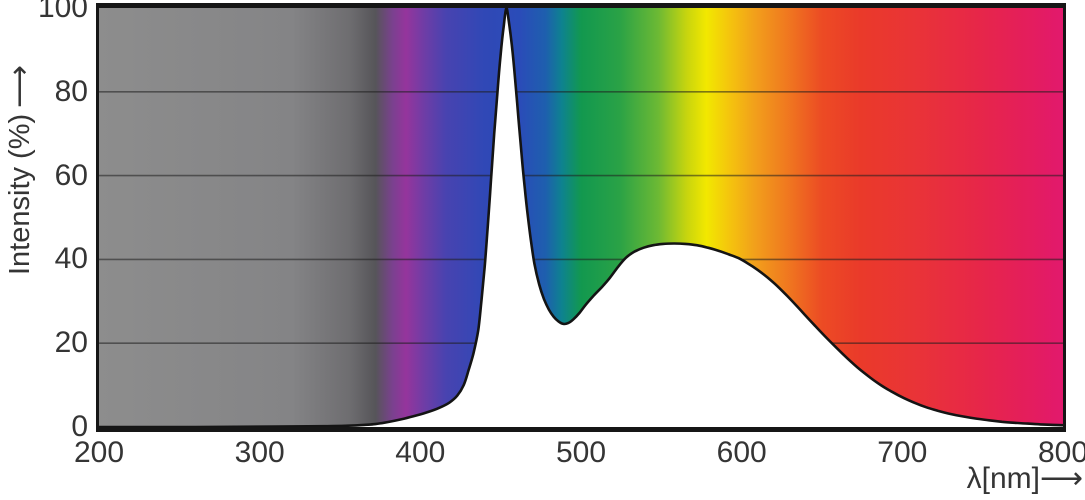 The height and width of the screenshot is (500, 1085). What do you see at coordinates (62, 12) in the screenshot?
I see `y-tick-label: 100` at bounding box center [62, 12].